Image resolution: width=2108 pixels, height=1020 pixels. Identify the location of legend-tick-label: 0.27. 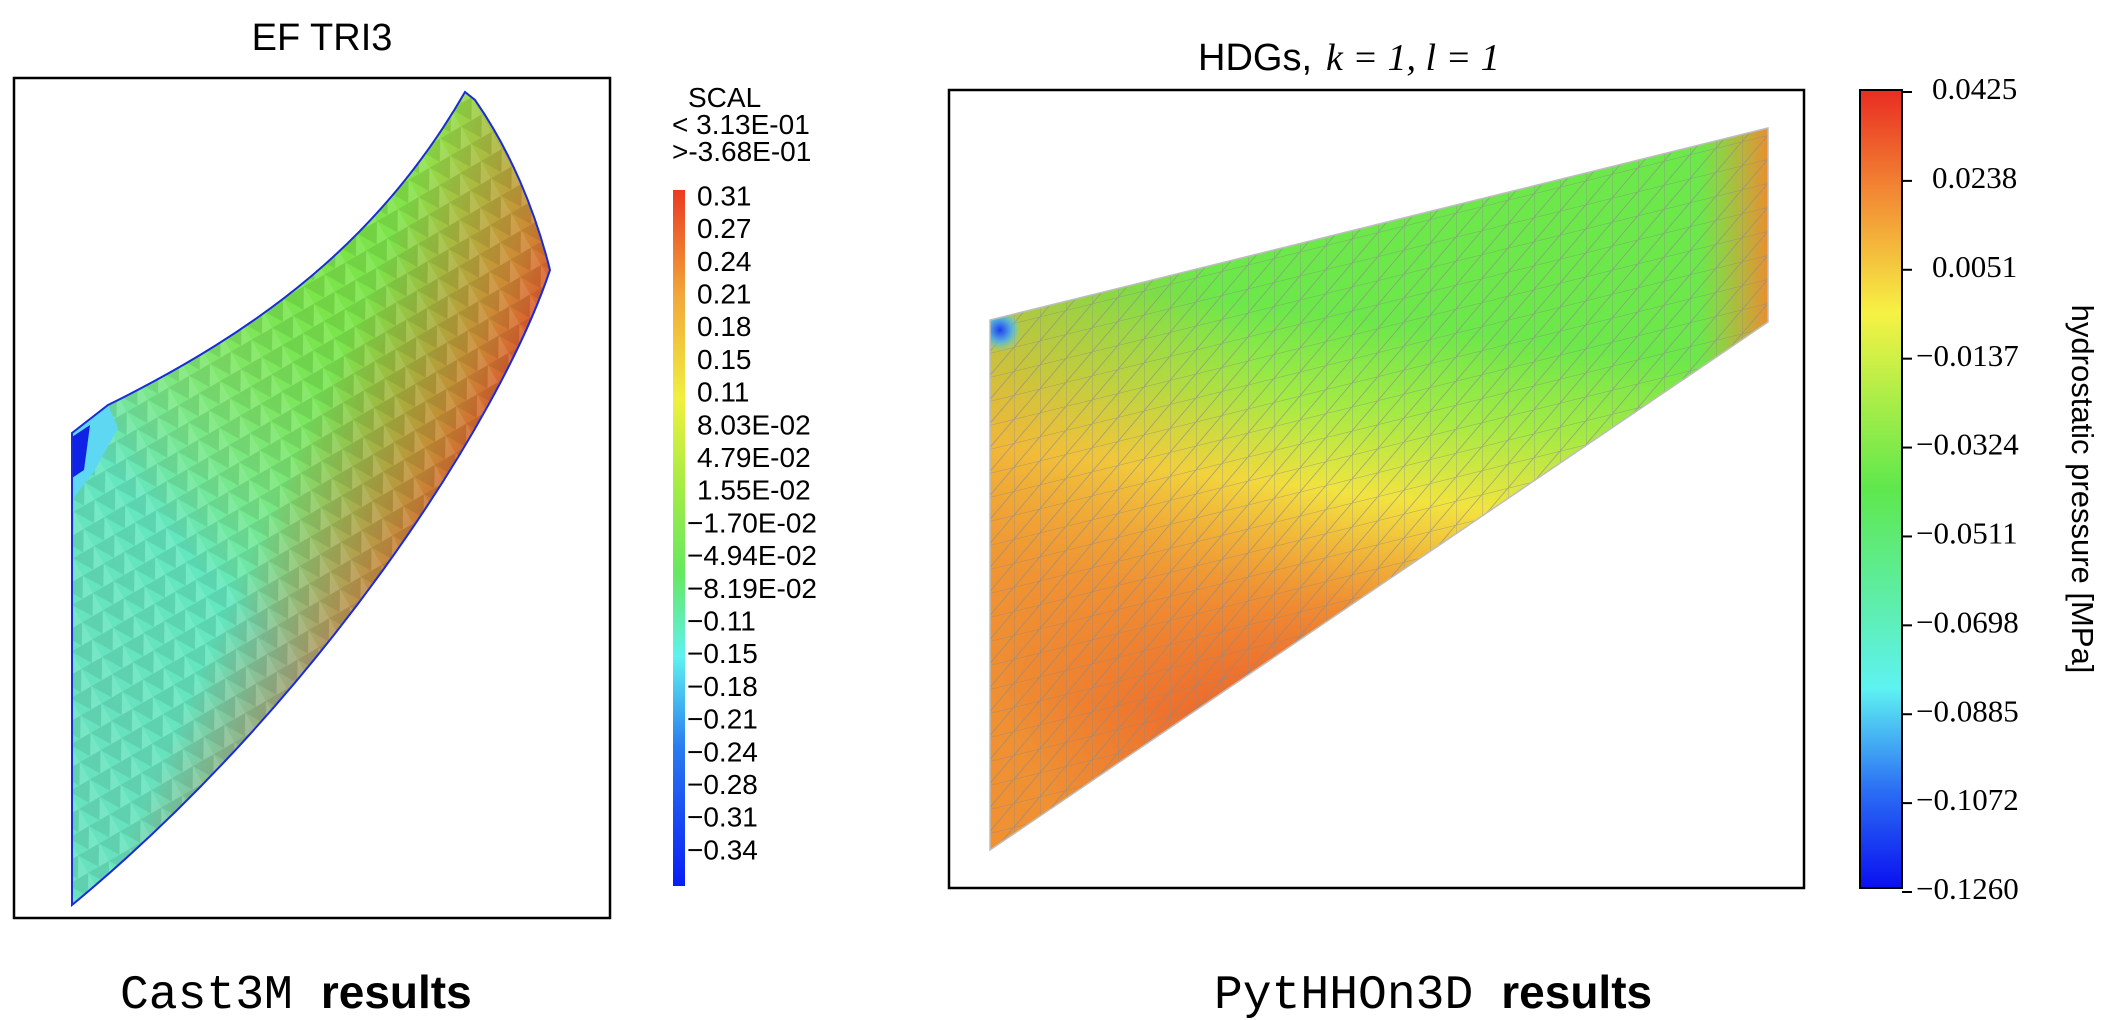
(724, 228).